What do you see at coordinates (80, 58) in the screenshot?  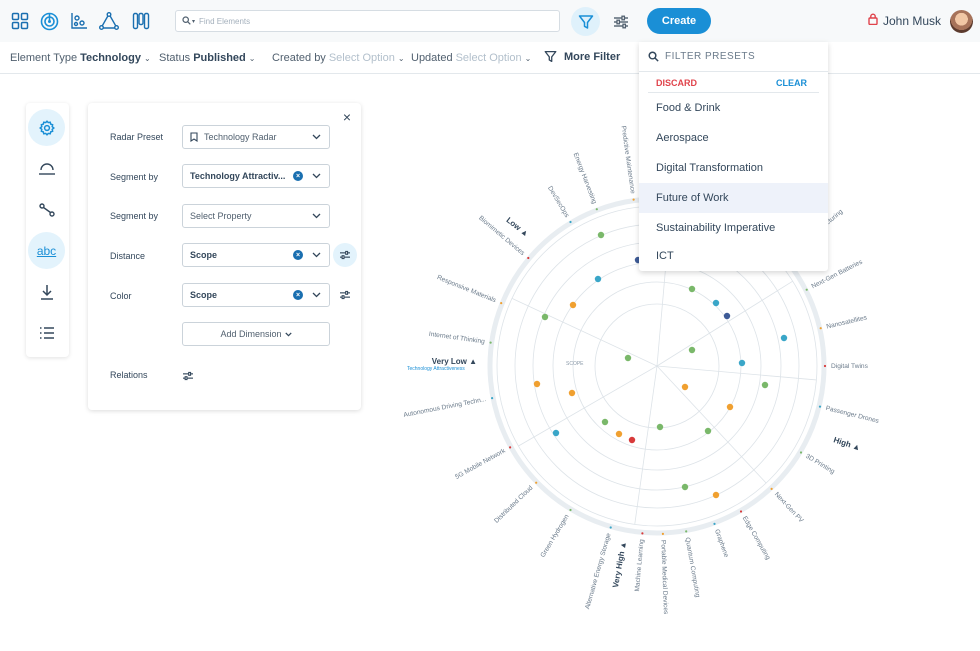 I see `element-type-filter: Element Type Technology ⌄` at bounding box center [80, 58].